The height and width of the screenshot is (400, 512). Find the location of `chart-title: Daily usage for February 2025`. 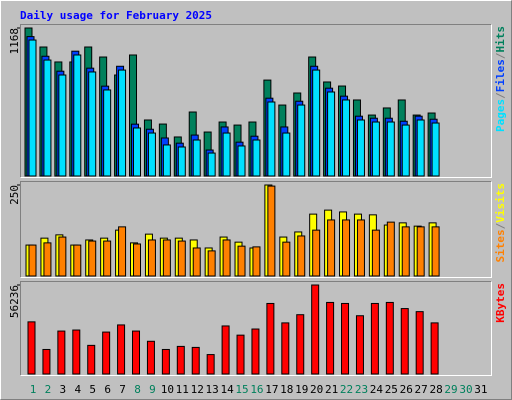

chart-title: Daily usage for February 2025 is located at coordinates (116, 15).